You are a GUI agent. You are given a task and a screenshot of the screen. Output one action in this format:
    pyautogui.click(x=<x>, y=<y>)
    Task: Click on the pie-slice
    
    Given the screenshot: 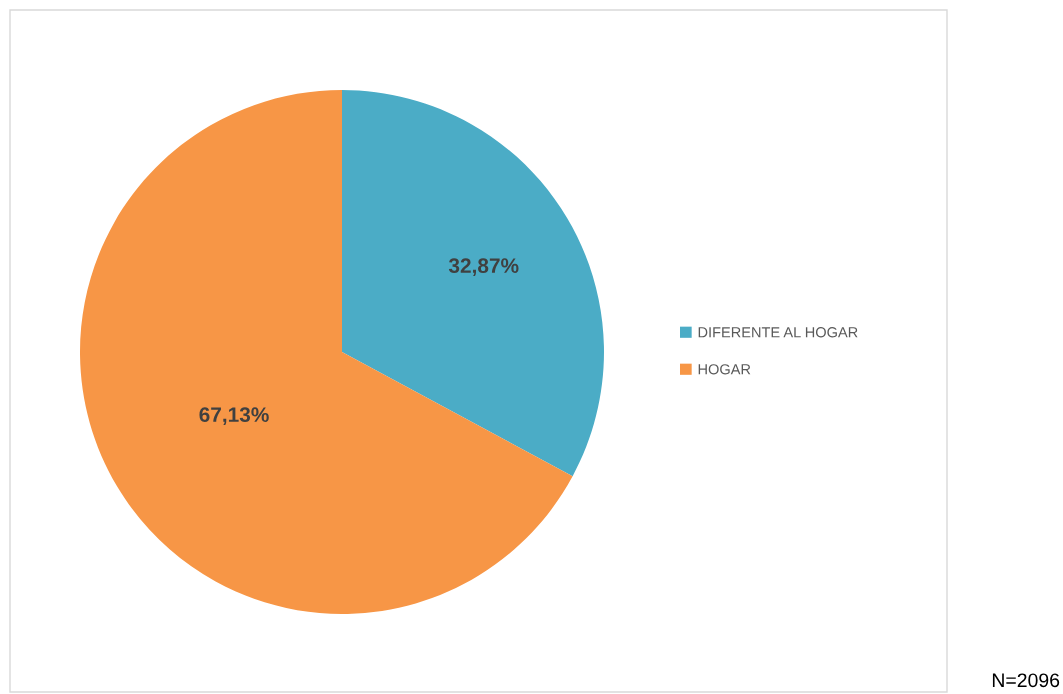 What is the action you would take?
    pyautogui.click(x=473, y=283)
    